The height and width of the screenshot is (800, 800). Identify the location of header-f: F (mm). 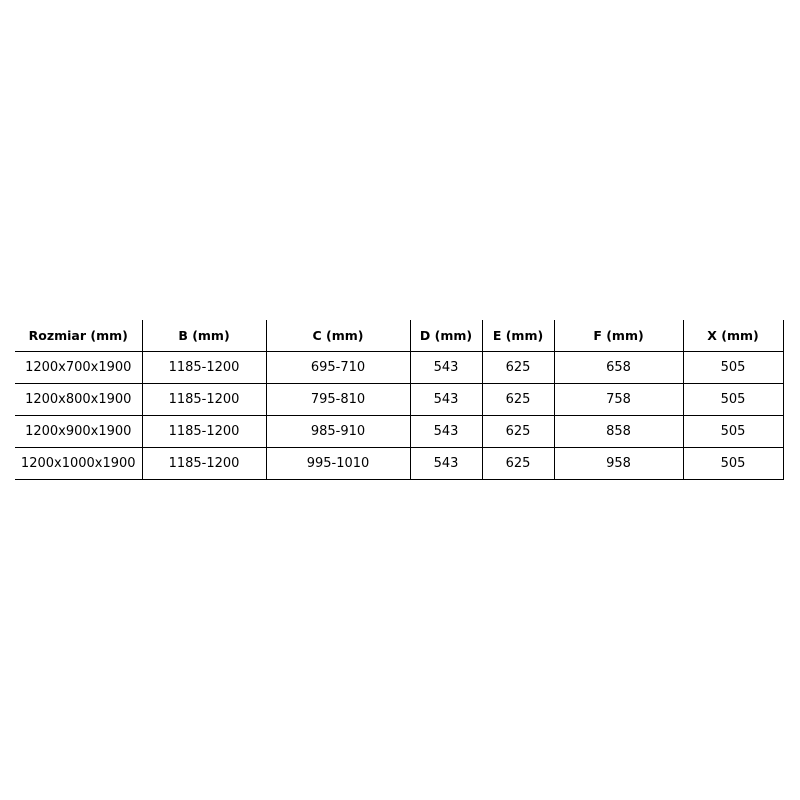
(619, 336).